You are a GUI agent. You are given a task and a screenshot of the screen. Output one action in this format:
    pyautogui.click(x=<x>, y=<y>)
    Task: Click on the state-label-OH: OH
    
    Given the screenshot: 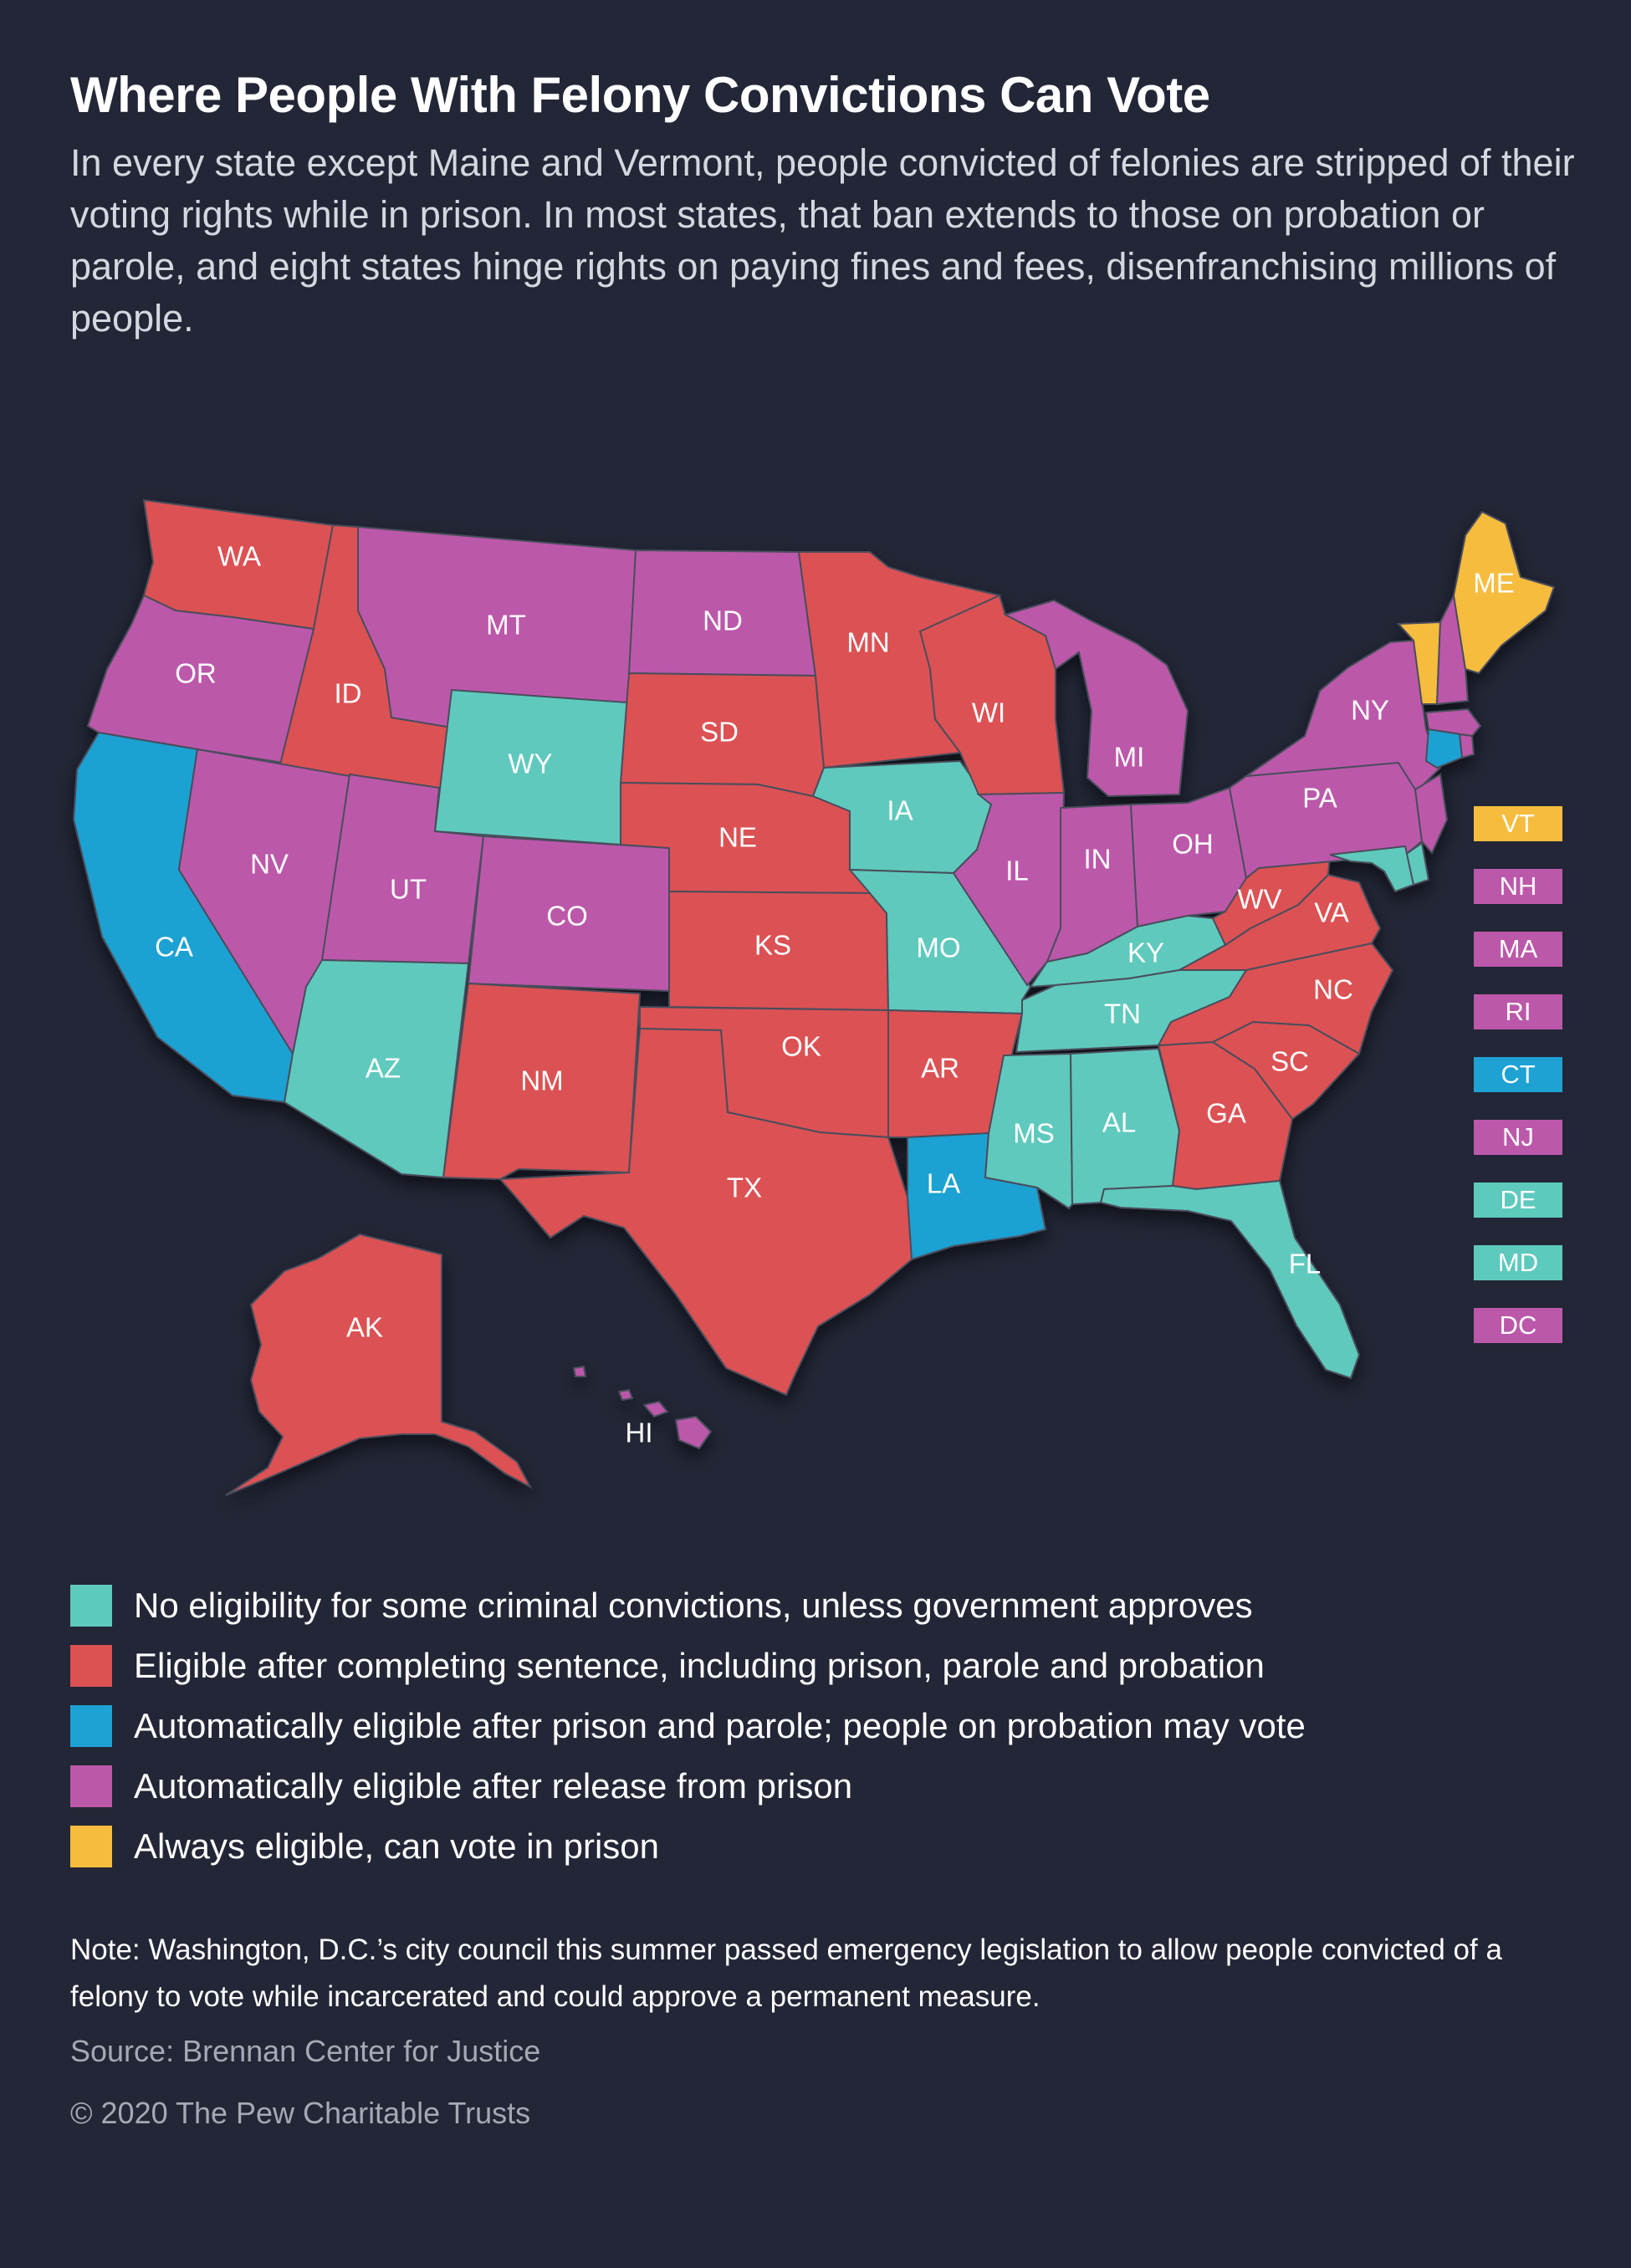 What is the action you would take?
    pyautogui.click(x=1193, y=844)
    